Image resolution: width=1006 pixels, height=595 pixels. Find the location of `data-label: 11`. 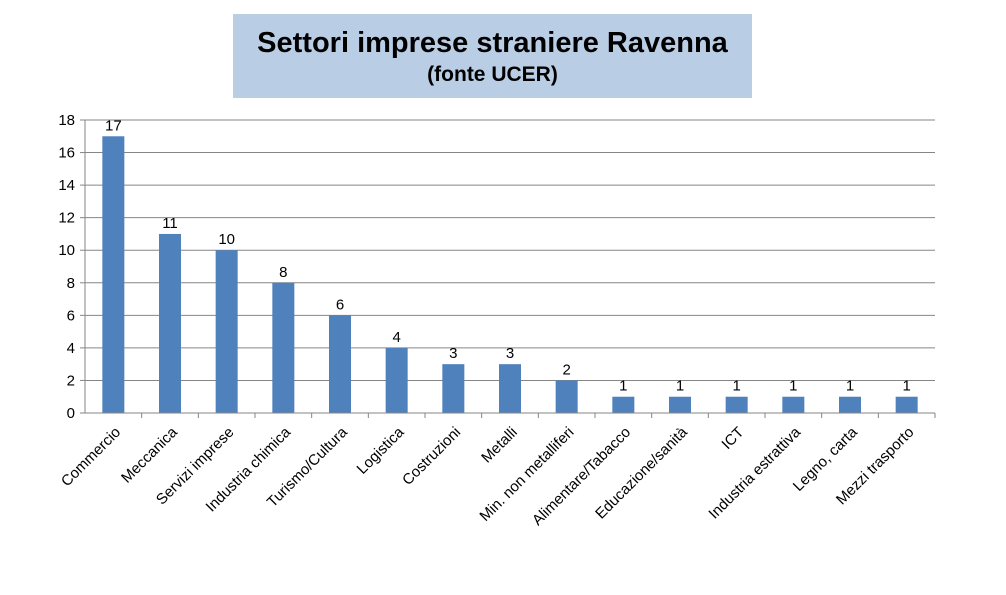

data-label: 11 is located at coordinates (170, 223).